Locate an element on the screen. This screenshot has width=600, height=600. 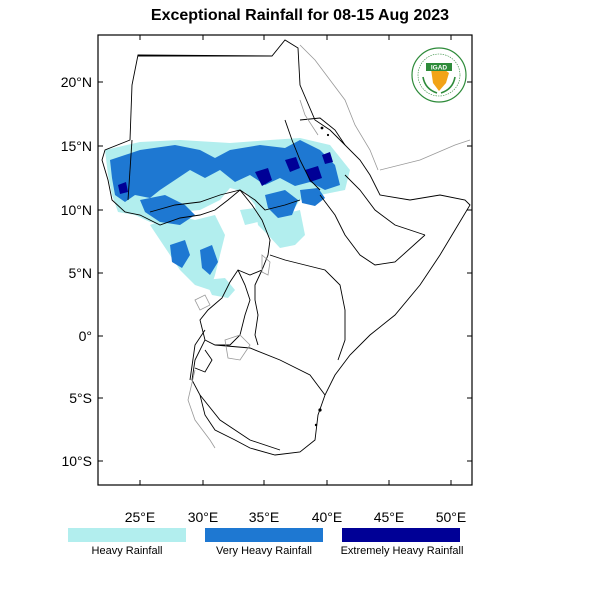
very-heavy-rainfall-area is located at coordinates (225, 207).